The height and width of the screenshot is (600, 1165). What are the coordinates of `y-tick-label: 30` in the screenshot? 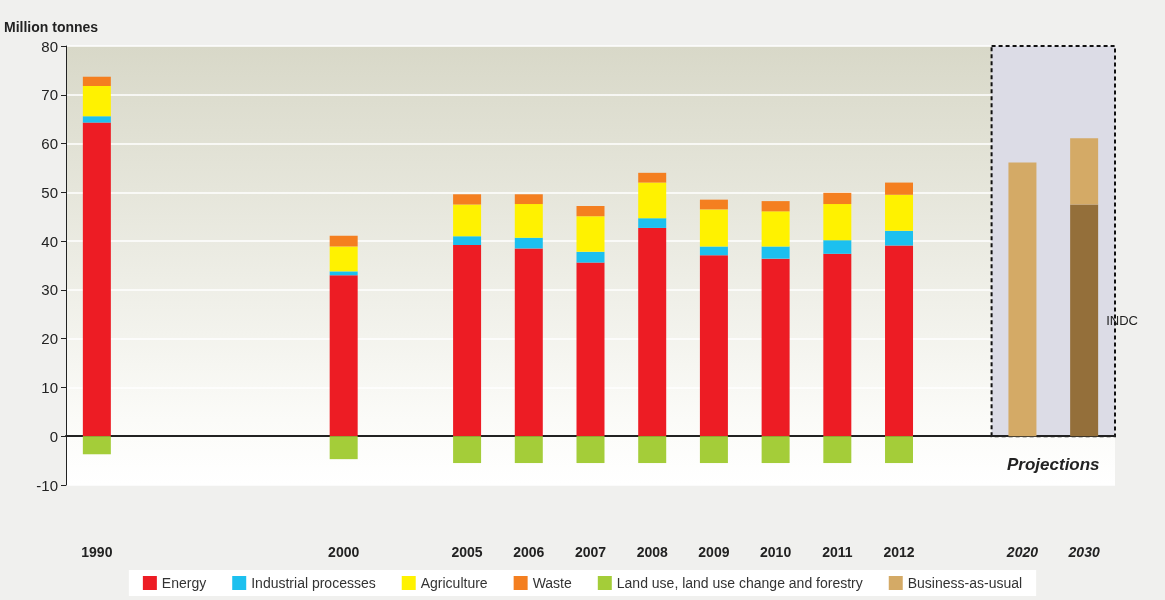 It's located at (49, 290).